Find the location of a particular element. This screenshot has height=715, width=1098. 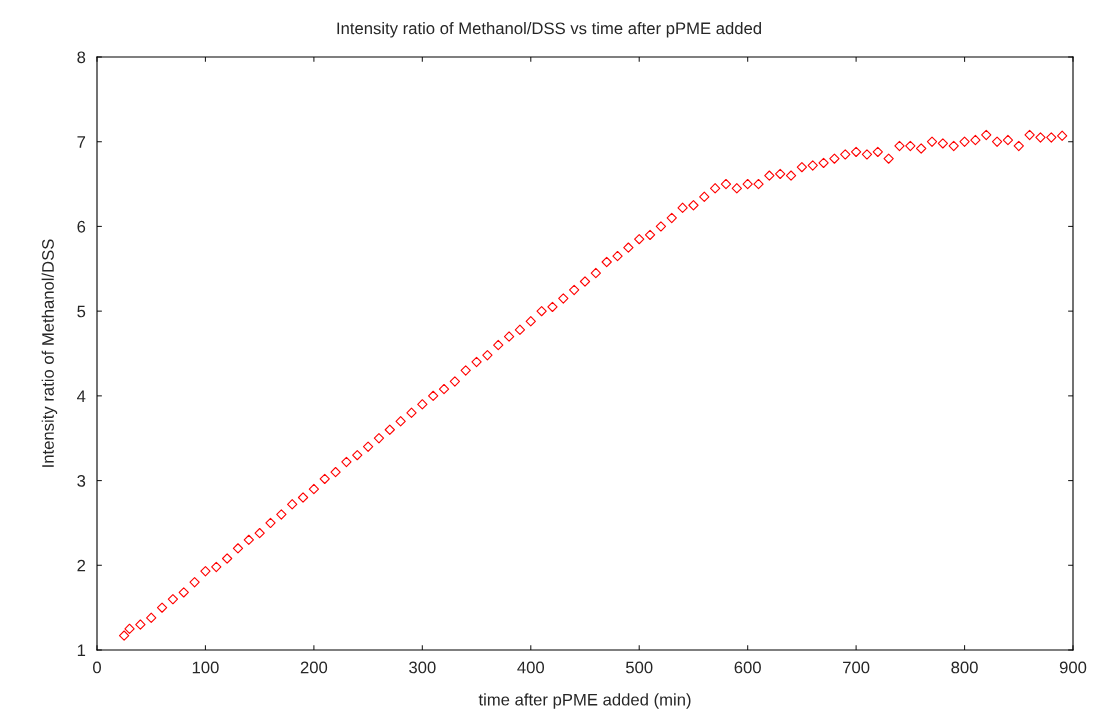

x-tick-label: 0 is located at coordinates (97, 667).